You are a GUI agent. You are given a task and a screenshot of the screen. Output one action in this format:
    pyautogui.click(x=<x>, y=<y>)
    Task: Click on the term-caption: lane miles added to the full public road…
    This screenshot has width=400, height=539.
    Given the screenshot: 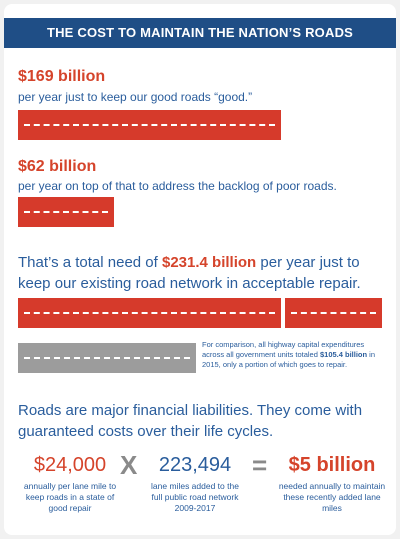 What is the action you would take?
    pyautogui.click(x=195, y=497)
    